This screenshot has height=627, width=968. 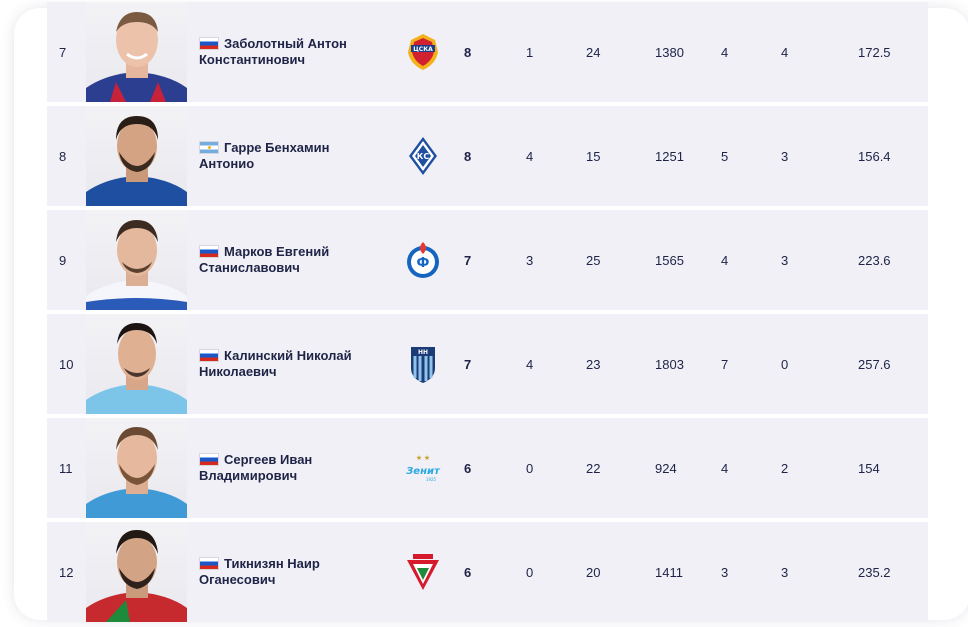 What do you see at coordinates (268, 459) in the screenshot?
I see `player-name-line1: Сергеев Иван` at bounding box center [268, 459].